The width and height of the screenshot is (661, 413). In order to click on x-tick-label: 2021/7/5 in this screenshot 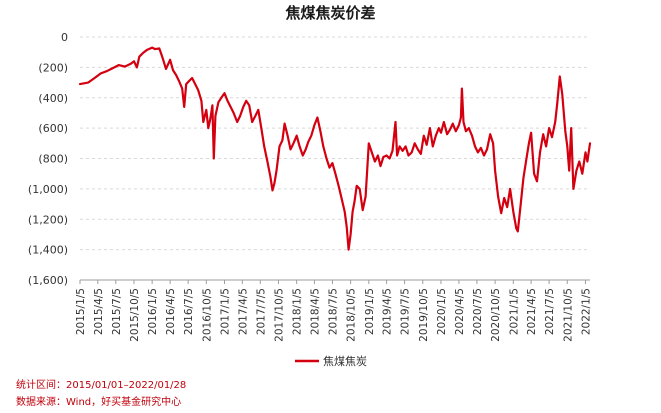, I will do `click(550, 311)`.